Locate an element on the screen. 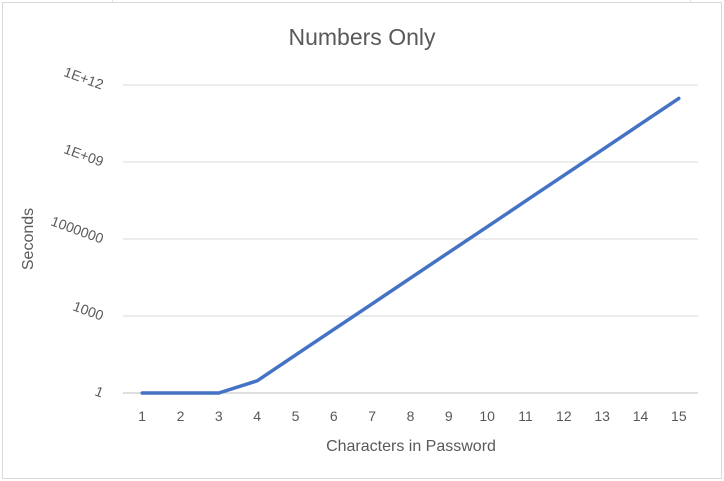 The height and width of the screenshot is (481, 724). x-tick-label: 12 is located at coordinates (564, 416).